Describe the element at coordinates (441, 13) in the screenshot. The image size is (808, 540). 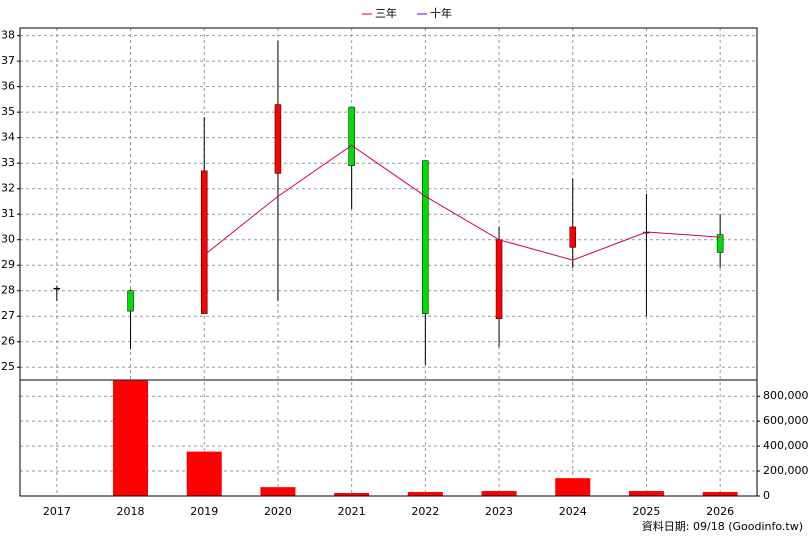
I see `legend-label: 十年` at that location.